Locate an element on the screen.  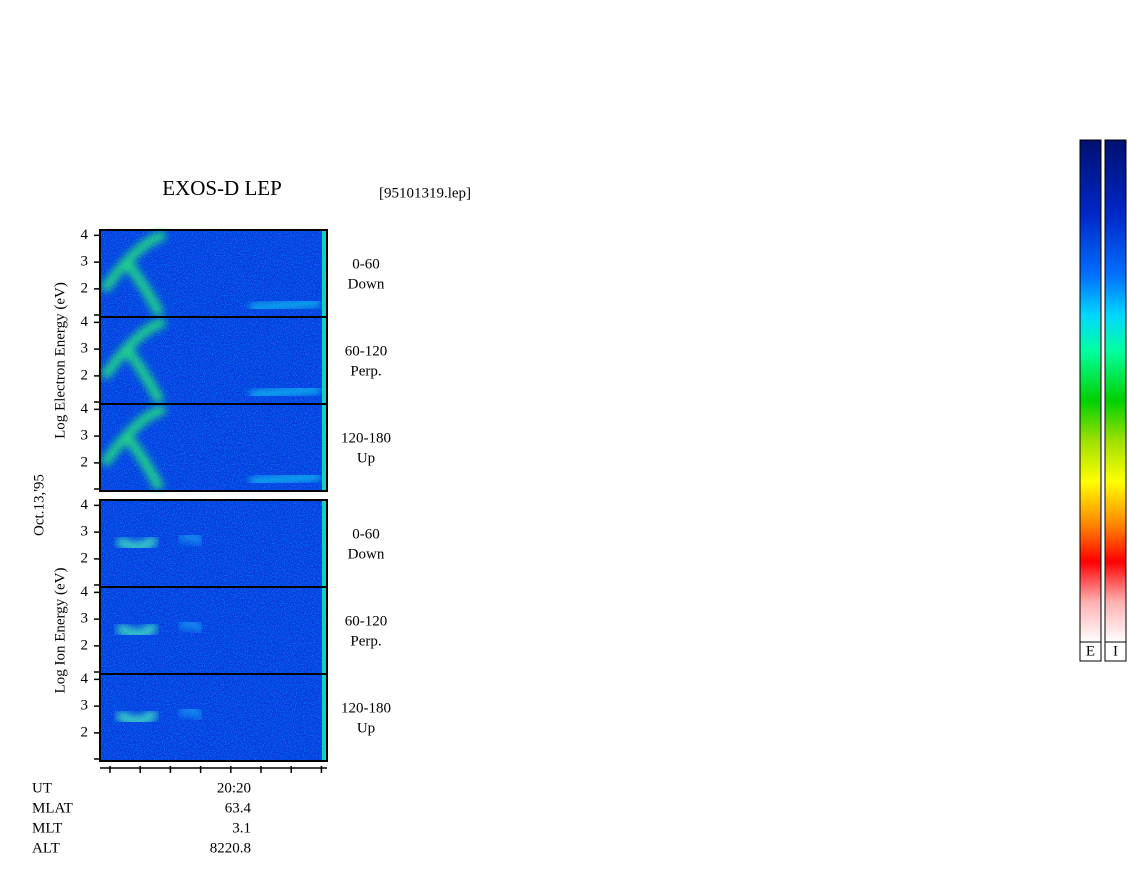
footer-key: UT is located at coordinates (42, 788).